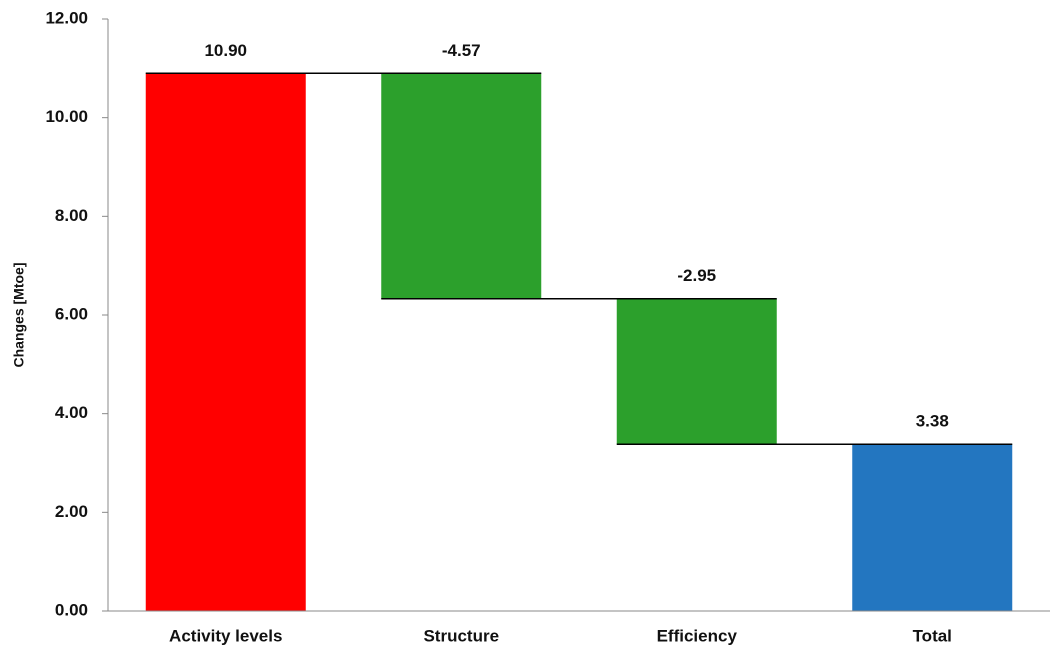 The image size is (1064, 651). Describe the element at coordinates (71, 511) in the screenshot. I see `y-tick-label: 2.00` at that location.